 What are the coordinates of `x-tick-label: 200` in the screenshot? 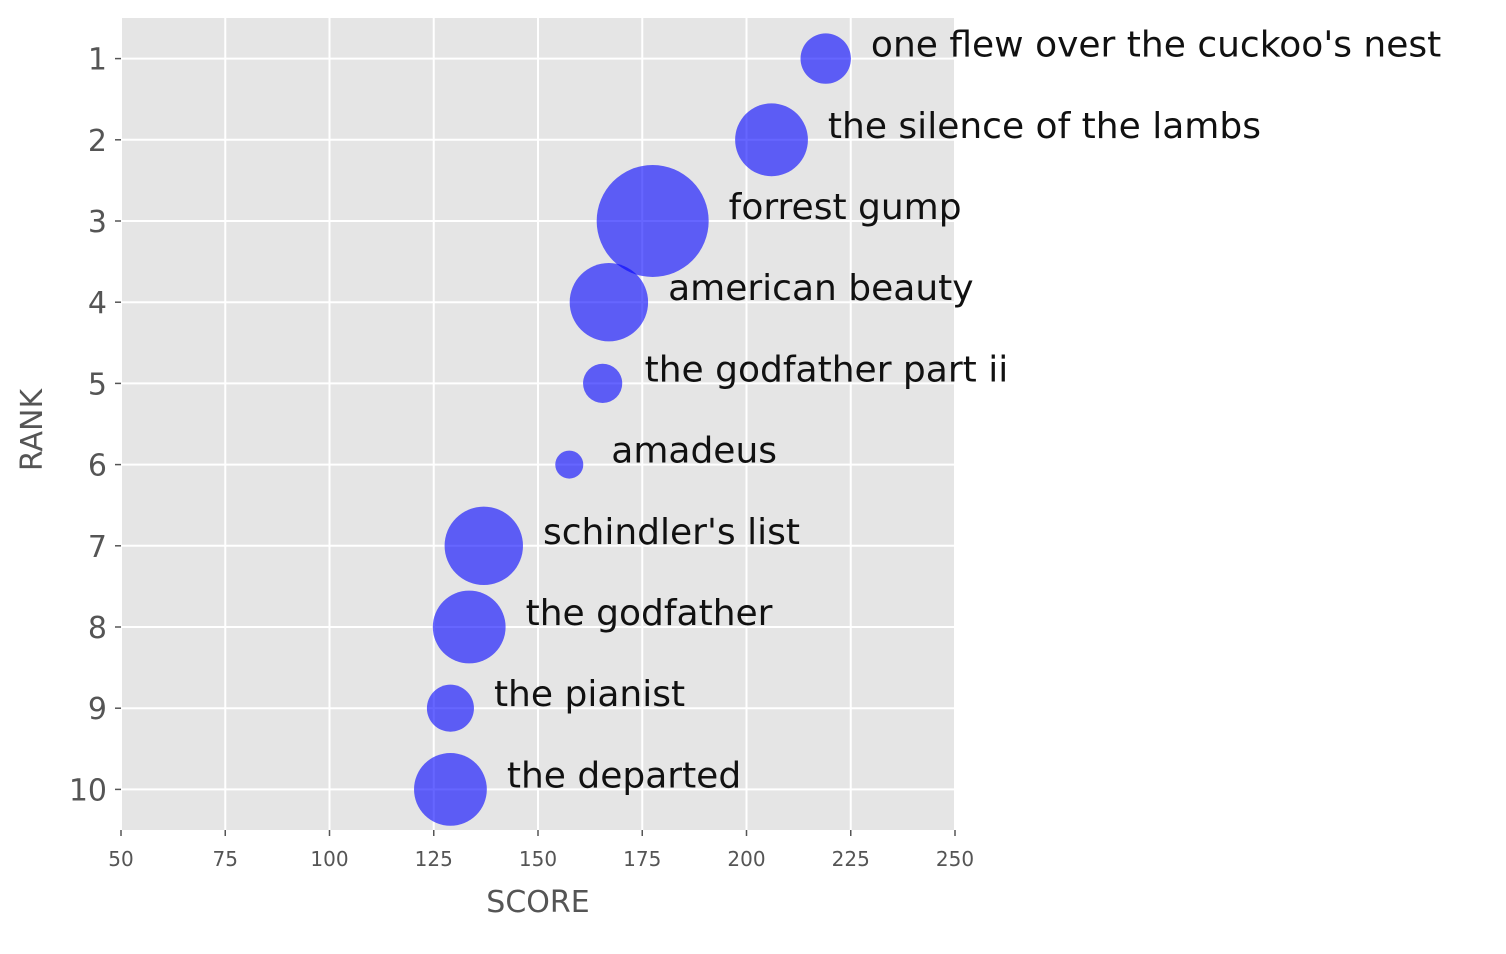 It's located at (746, 859).